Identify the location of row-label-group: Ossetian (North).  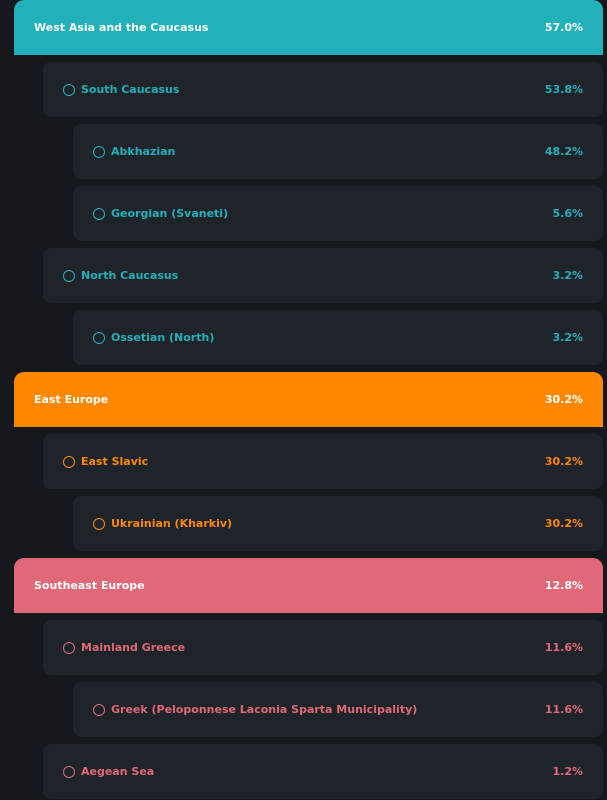
(153, 337).